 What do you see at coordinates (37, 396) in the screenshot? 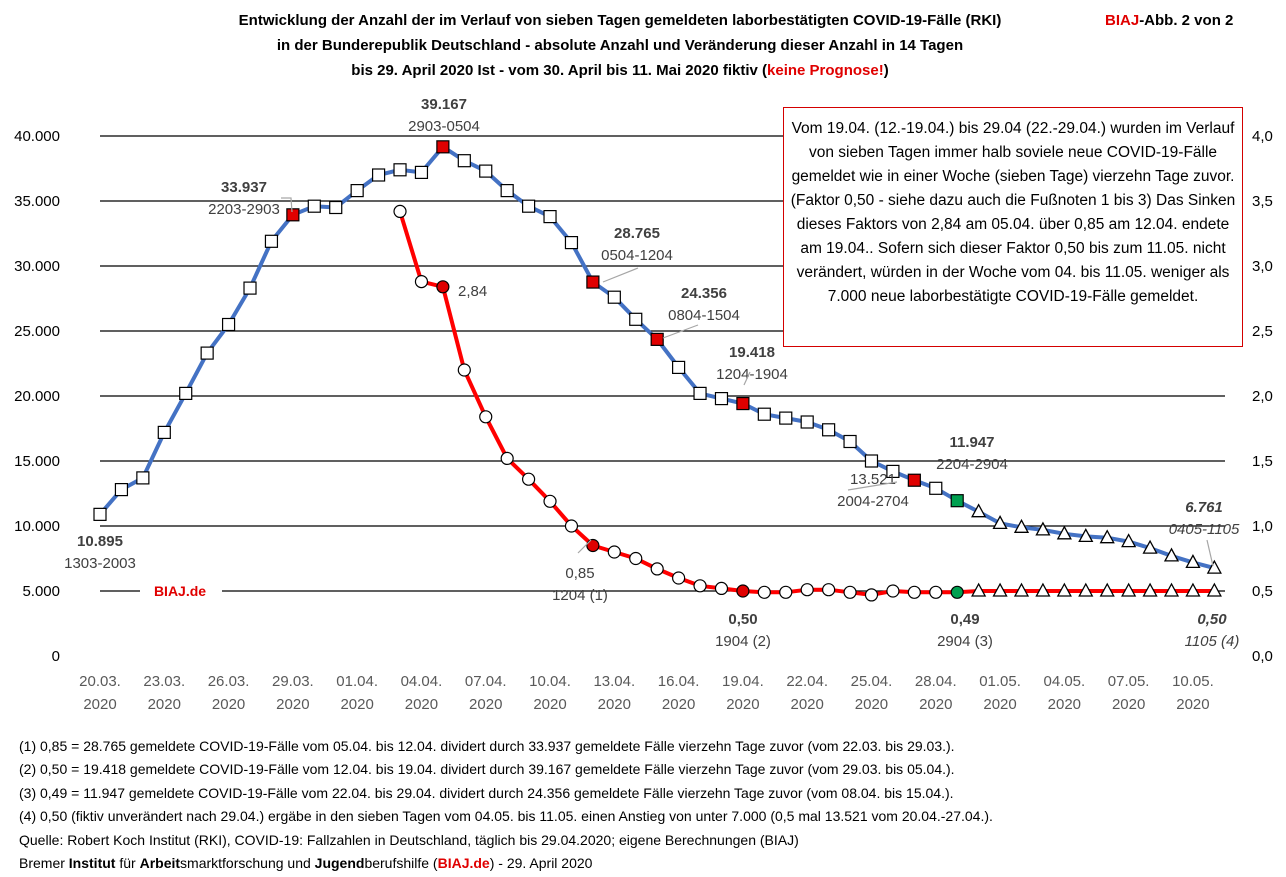
I see `y-left-tick-label: 20.000` at bounding box center [37, 396].